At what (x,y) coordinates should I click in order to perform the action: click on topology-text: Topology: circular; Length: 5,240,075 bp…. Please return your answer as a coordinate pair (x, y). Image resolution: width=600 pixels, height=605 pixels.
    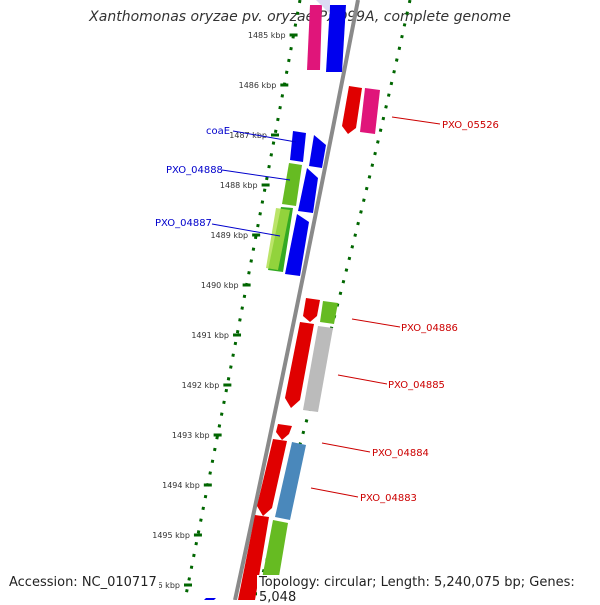
    Looking at the image, I should click on (428, 590).